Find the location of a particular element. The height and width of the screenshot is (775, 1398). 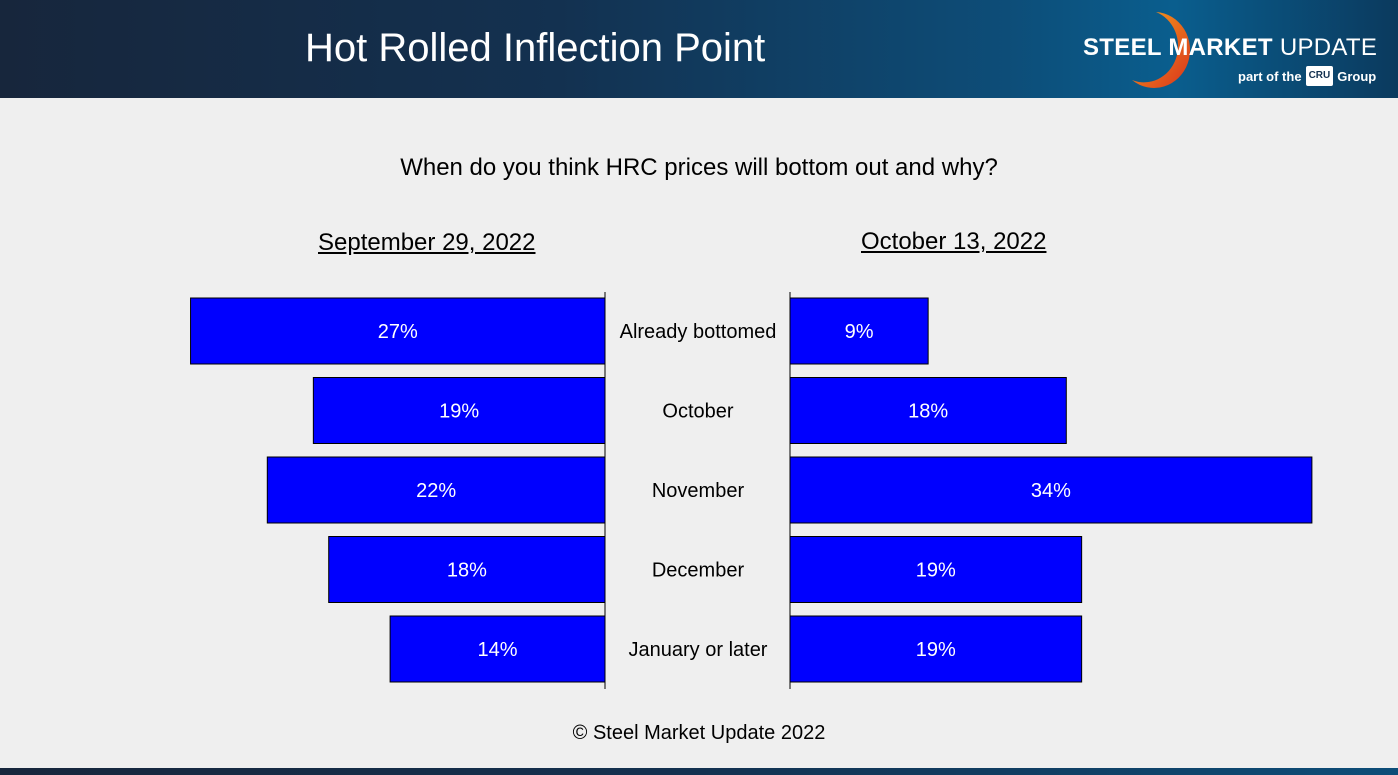

right-bar-label: 18% is located at coordinates (928, 412).